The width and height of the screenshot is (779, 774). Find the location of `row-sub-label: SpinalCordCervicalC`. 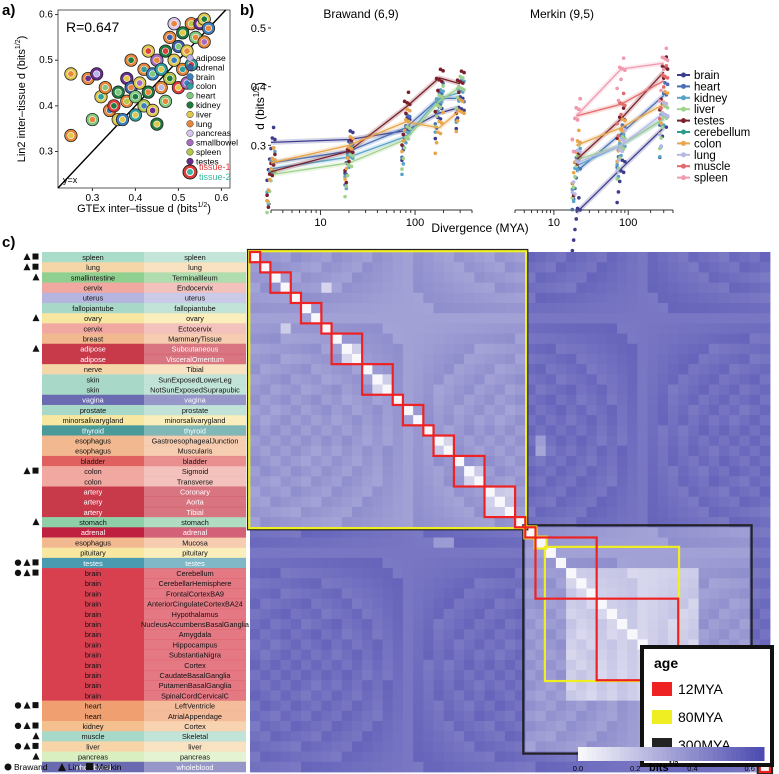

row-sub-label: SpinalCordCervicalC is located at coordinates (195, 695).